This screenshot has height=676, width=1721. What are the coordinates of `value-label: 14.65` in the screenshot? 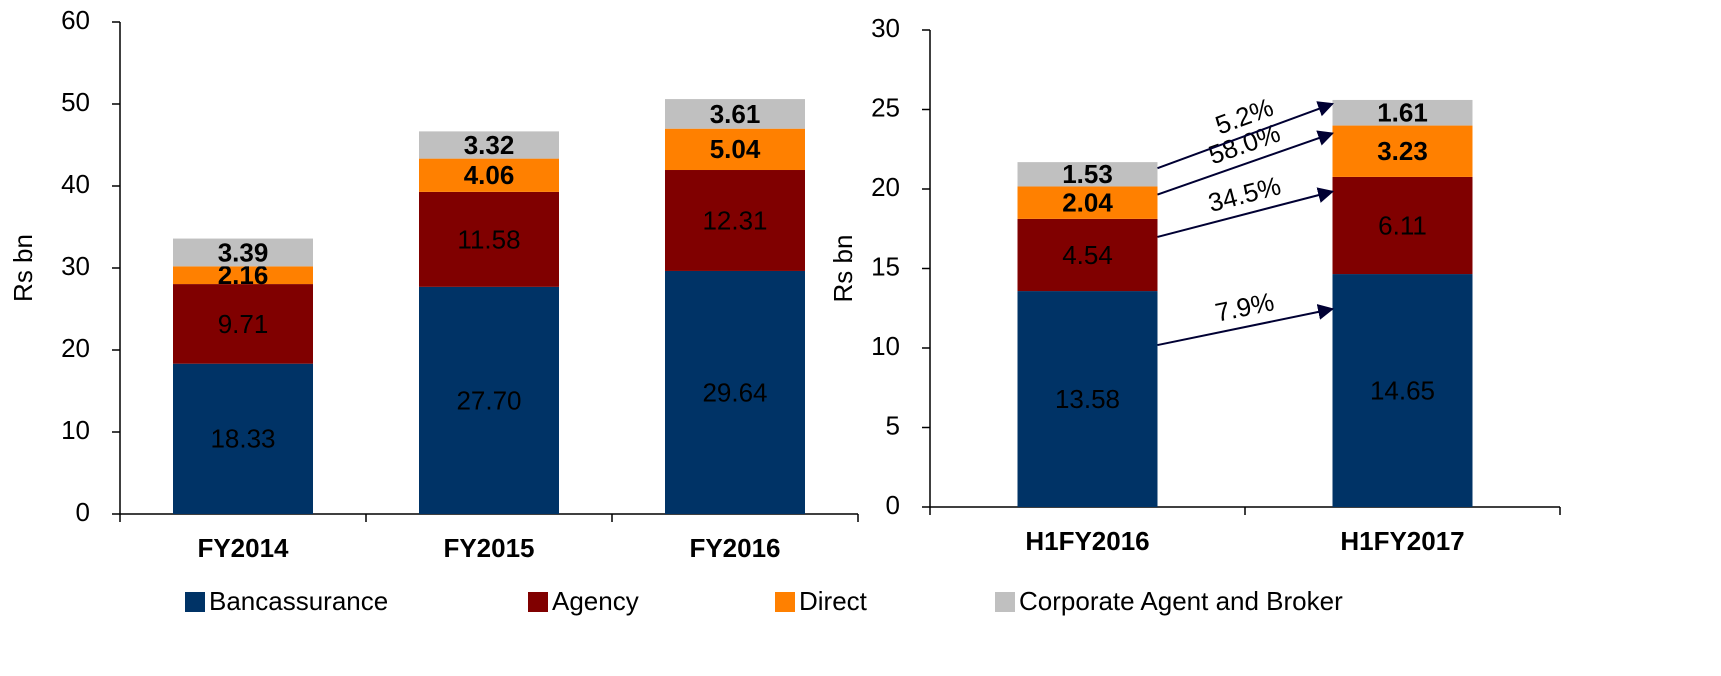 It's located at (1402, 390).